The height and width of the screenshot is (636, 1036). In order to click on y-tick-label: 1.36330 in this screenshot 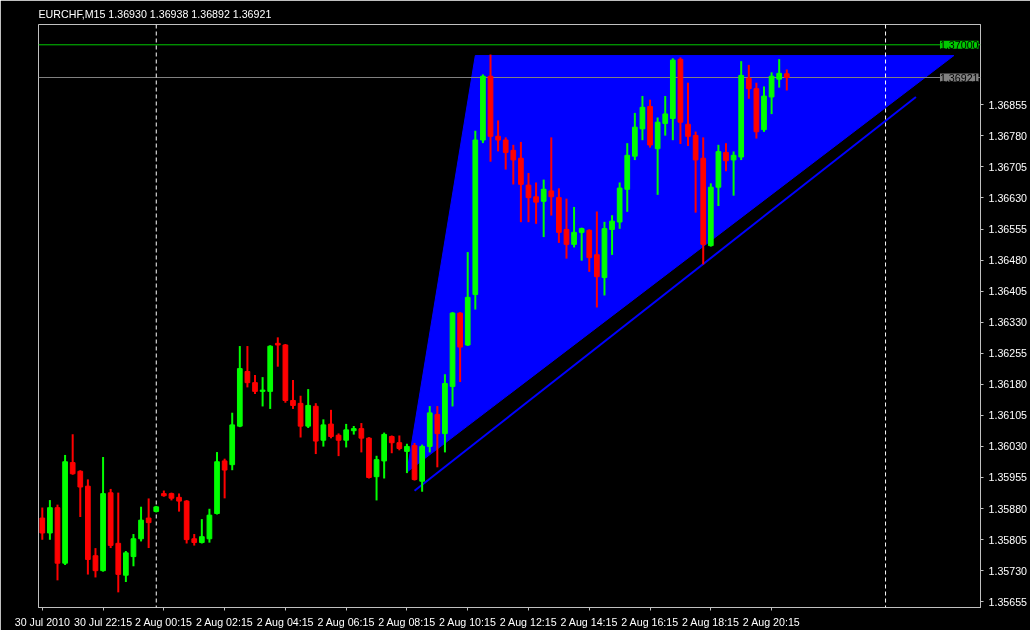, I will do `click(1008, 322)`.